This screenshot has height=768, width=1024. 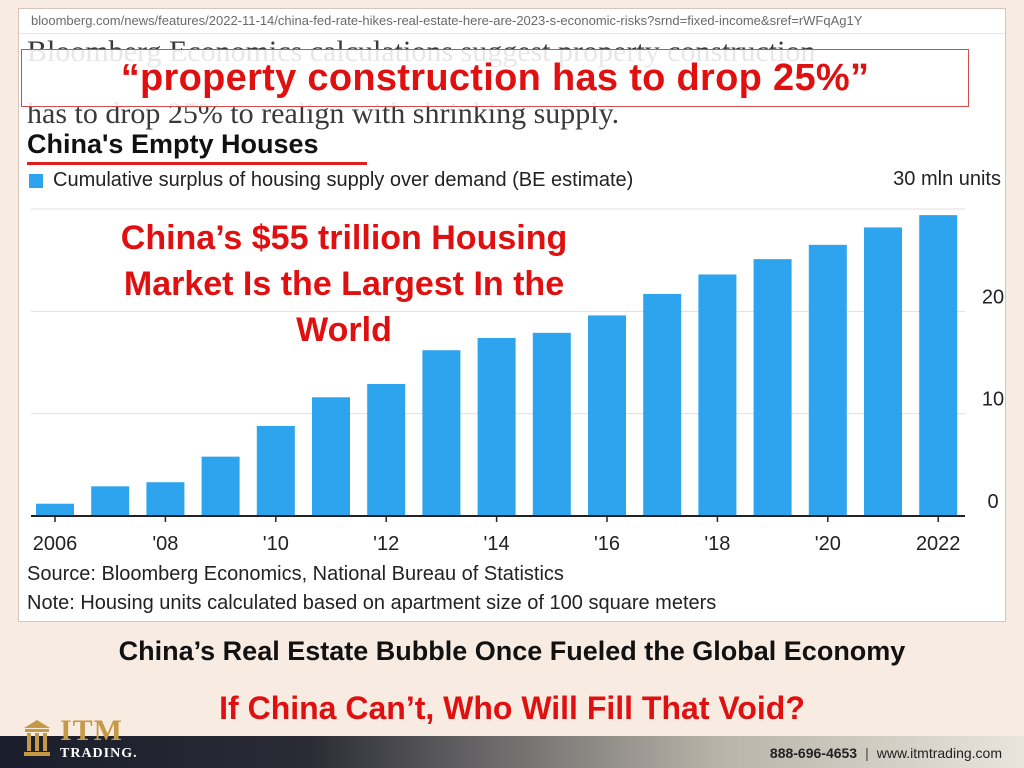 What do you see at coordinates (938, 544) in the screenshot?
I see `x-tick-label: 2022` at bounding box center [938, 544].